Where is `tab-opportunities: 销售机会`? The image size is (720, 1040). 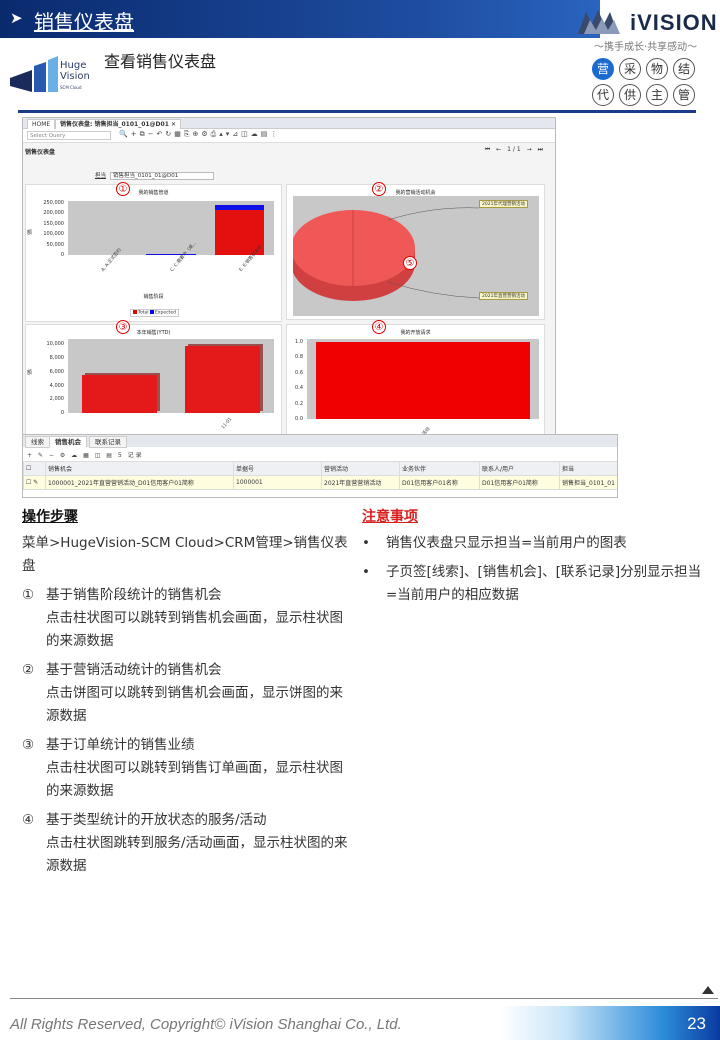
tab-opportunities: 销售机会 is located at coordinates (68, 442).